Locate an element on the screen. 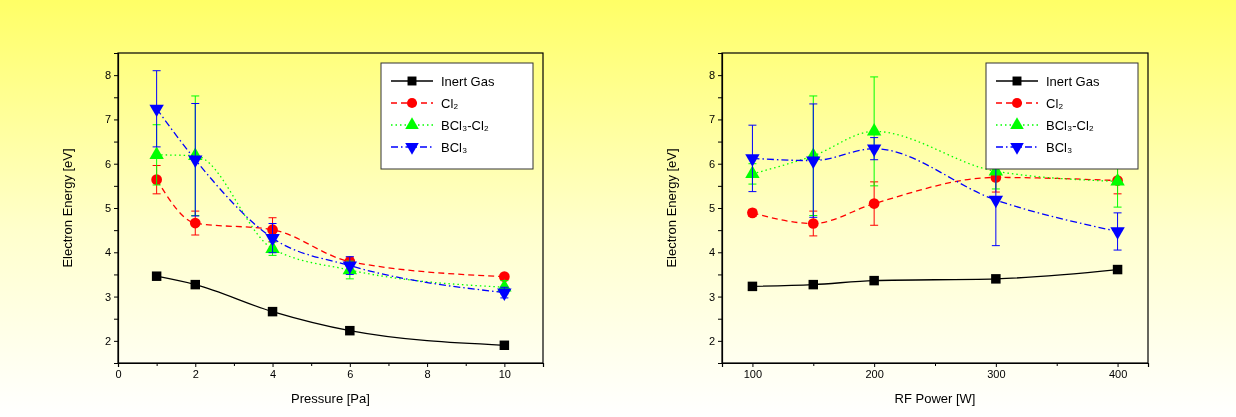  x-tick-label: 0 is located at coordinates (118, 373).